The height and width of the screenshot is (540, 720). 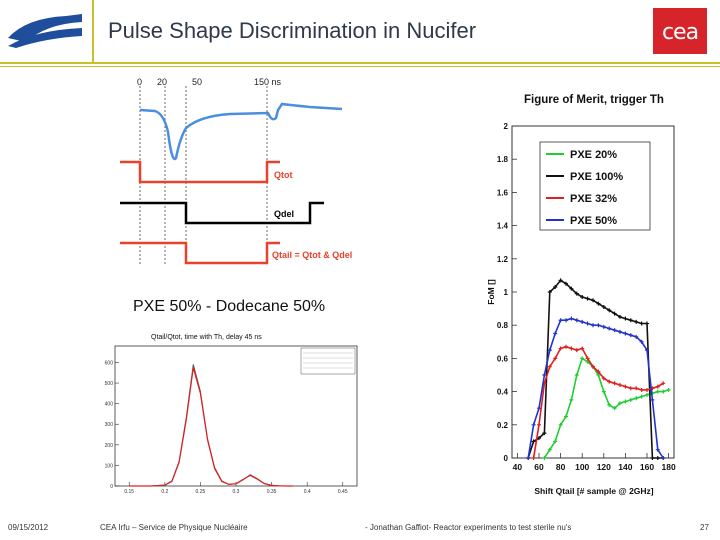 I want to click on fom-y-tick-label: 1.6, so click(x=503, y=192).